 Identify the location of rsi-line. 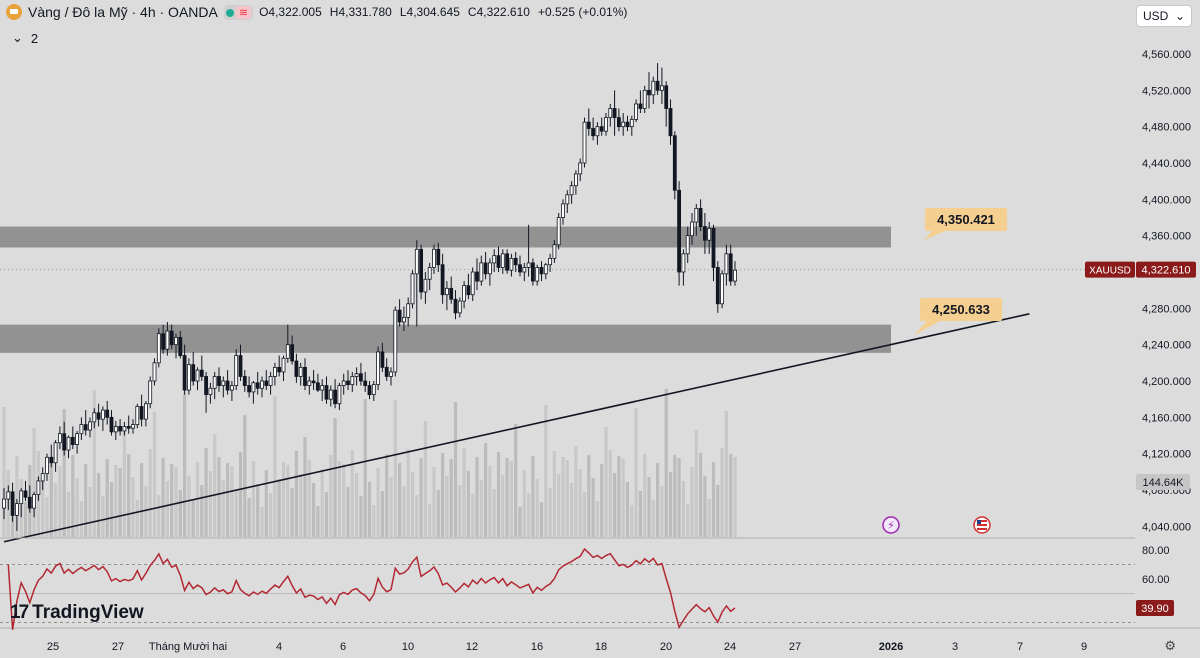
(371, 588).